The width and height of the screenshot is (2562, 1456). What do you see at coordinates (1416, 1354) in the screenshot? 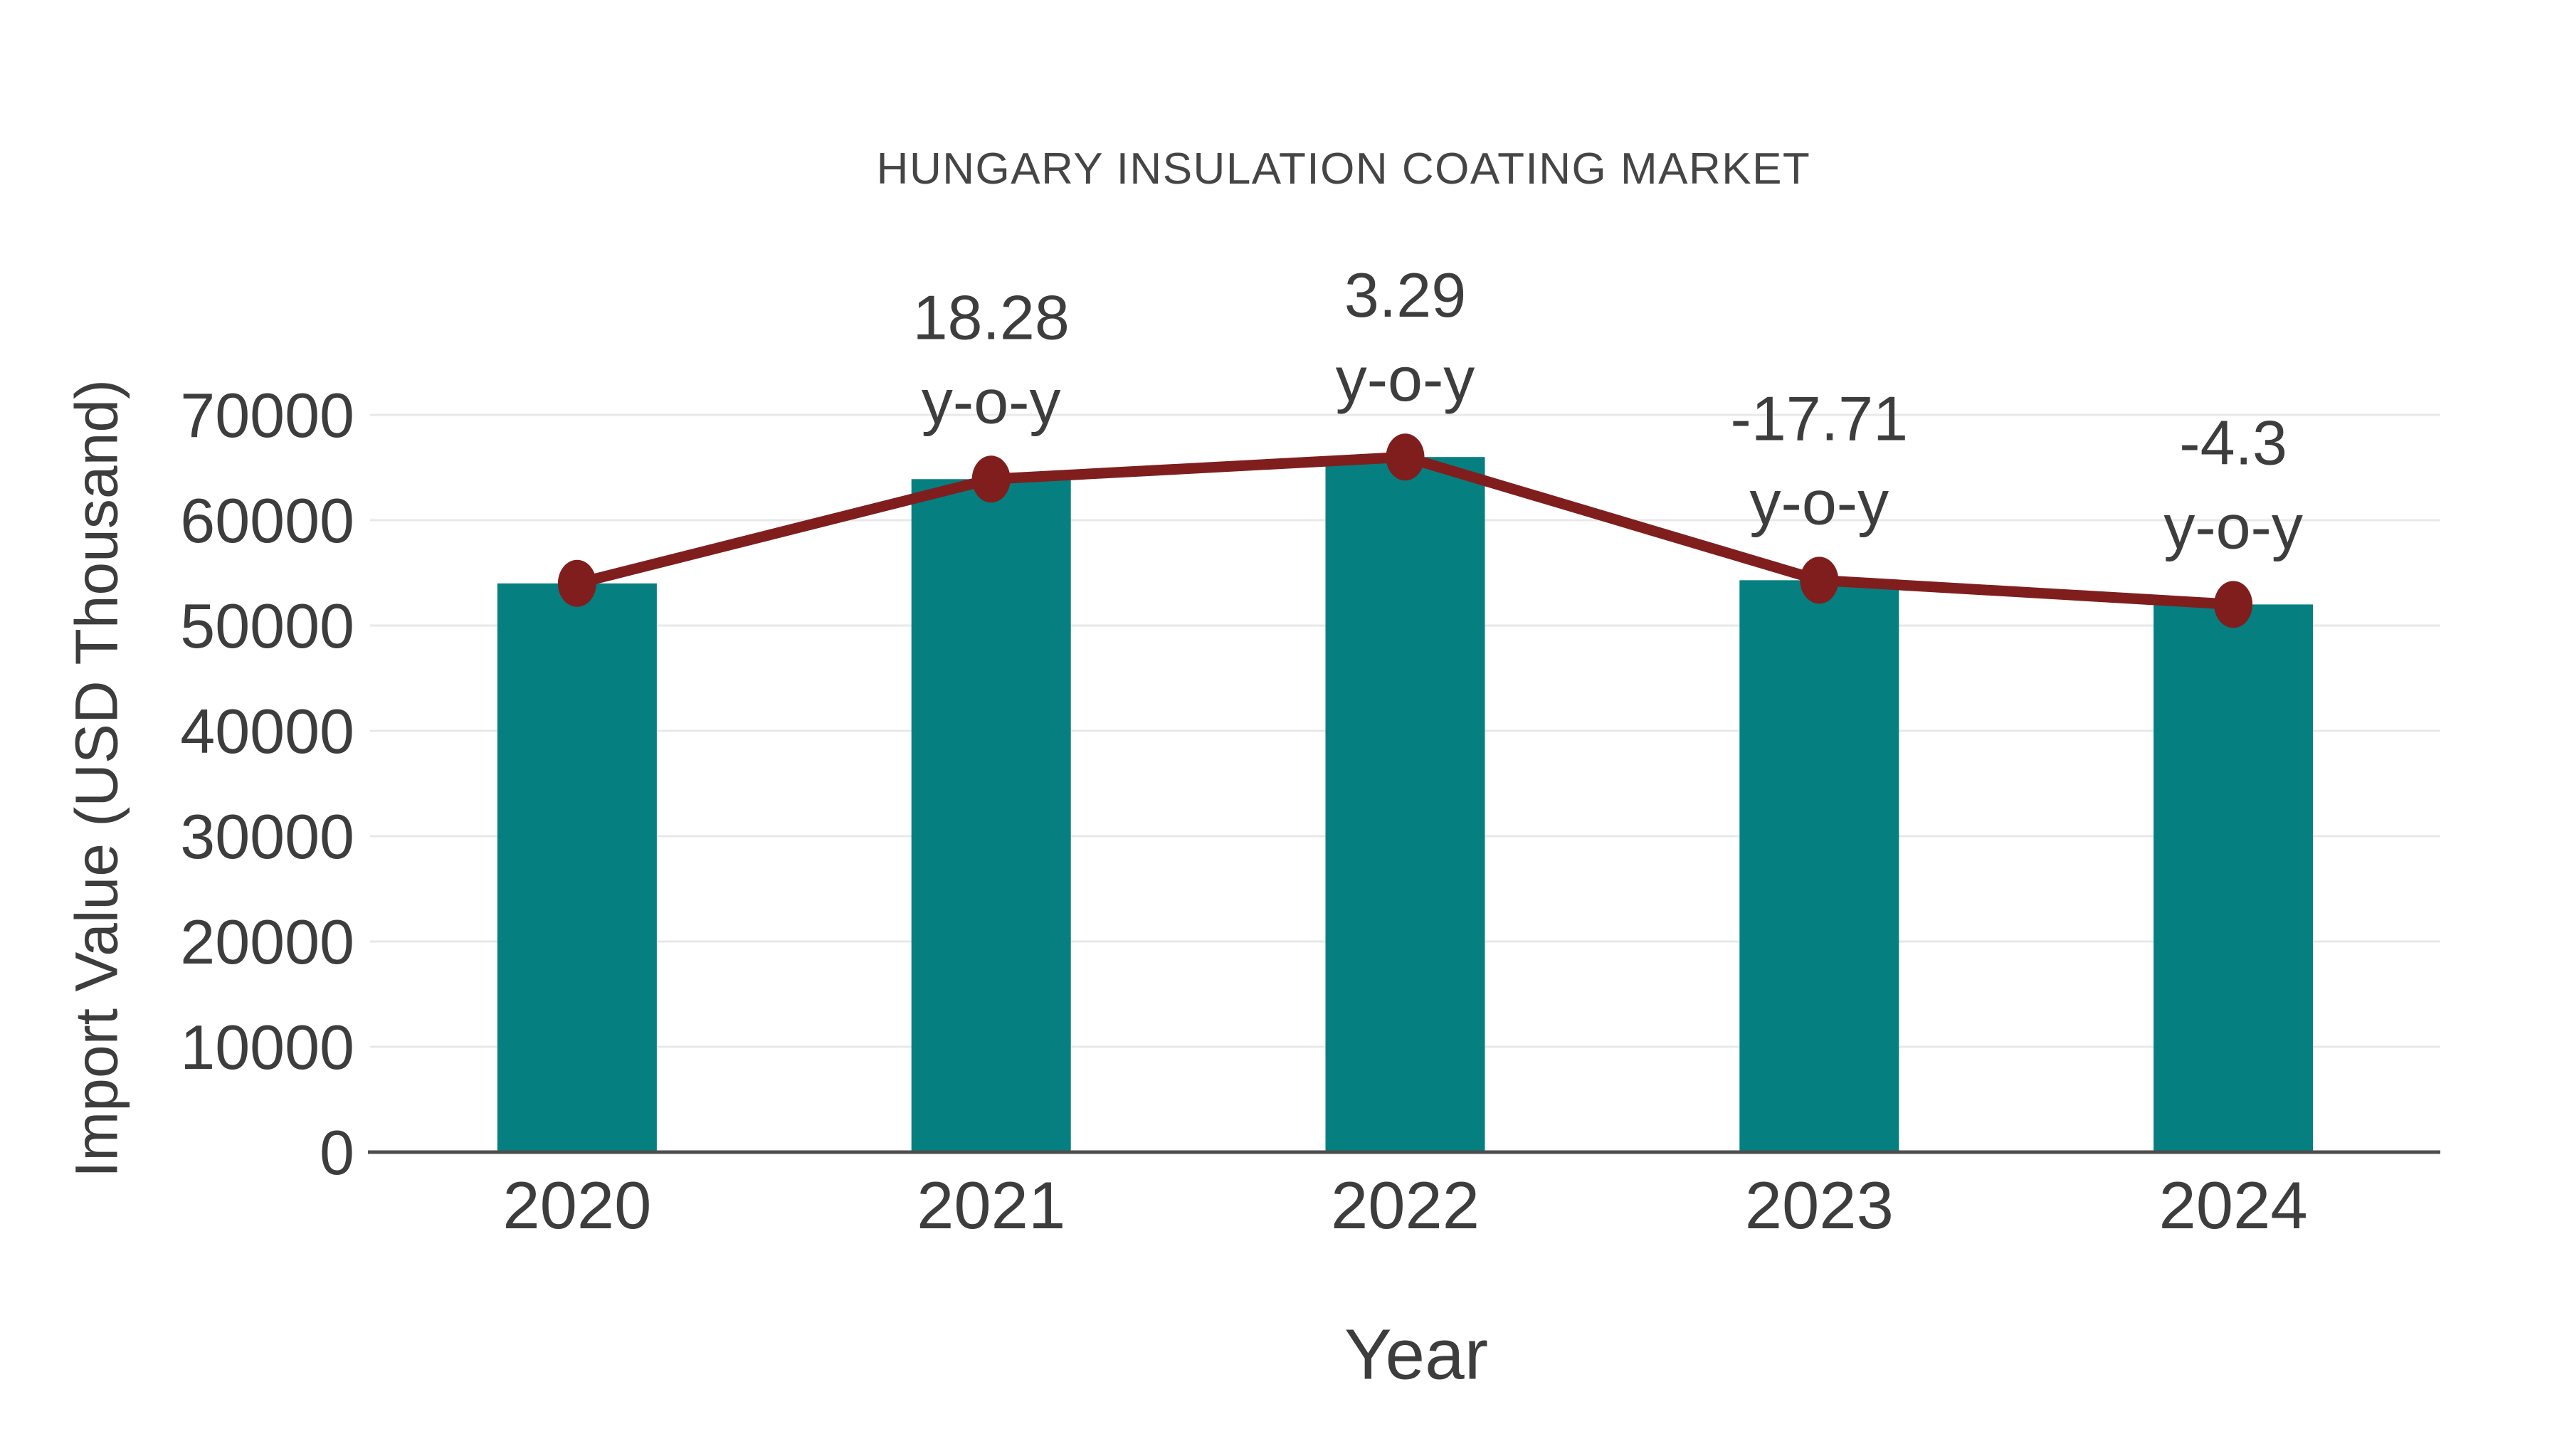
I see `x-axis-title: Year` at bounding box center [1416, 1354].